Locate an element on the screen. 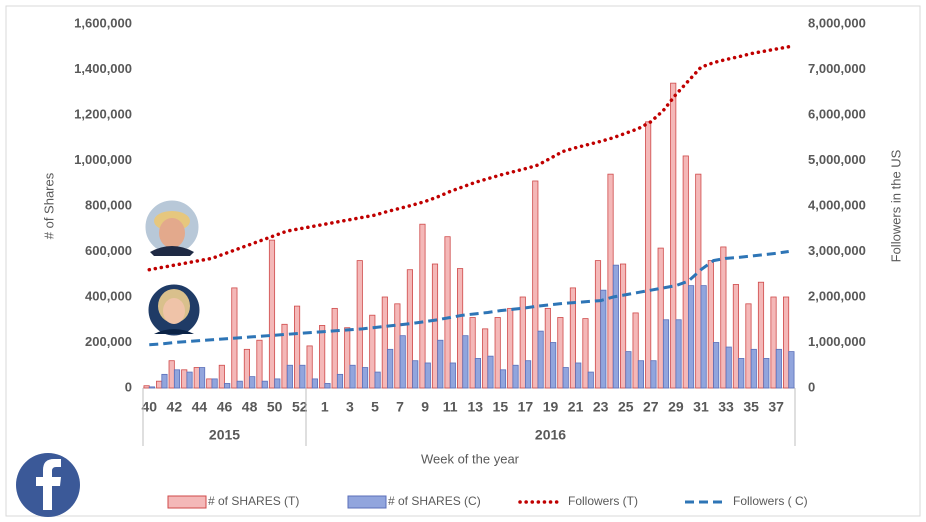 Image resolution: width=926 pixels, height=522 pixels. y2-tick-label: 0 is located at coordinates (811, 386).